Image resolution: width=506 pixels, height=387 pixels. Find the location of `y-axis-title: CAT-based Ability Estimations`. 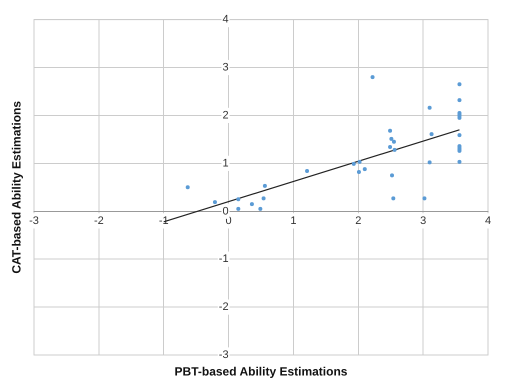

y-axis-title: CAT-based Ability Estimations is located at coordinates (16, 187).